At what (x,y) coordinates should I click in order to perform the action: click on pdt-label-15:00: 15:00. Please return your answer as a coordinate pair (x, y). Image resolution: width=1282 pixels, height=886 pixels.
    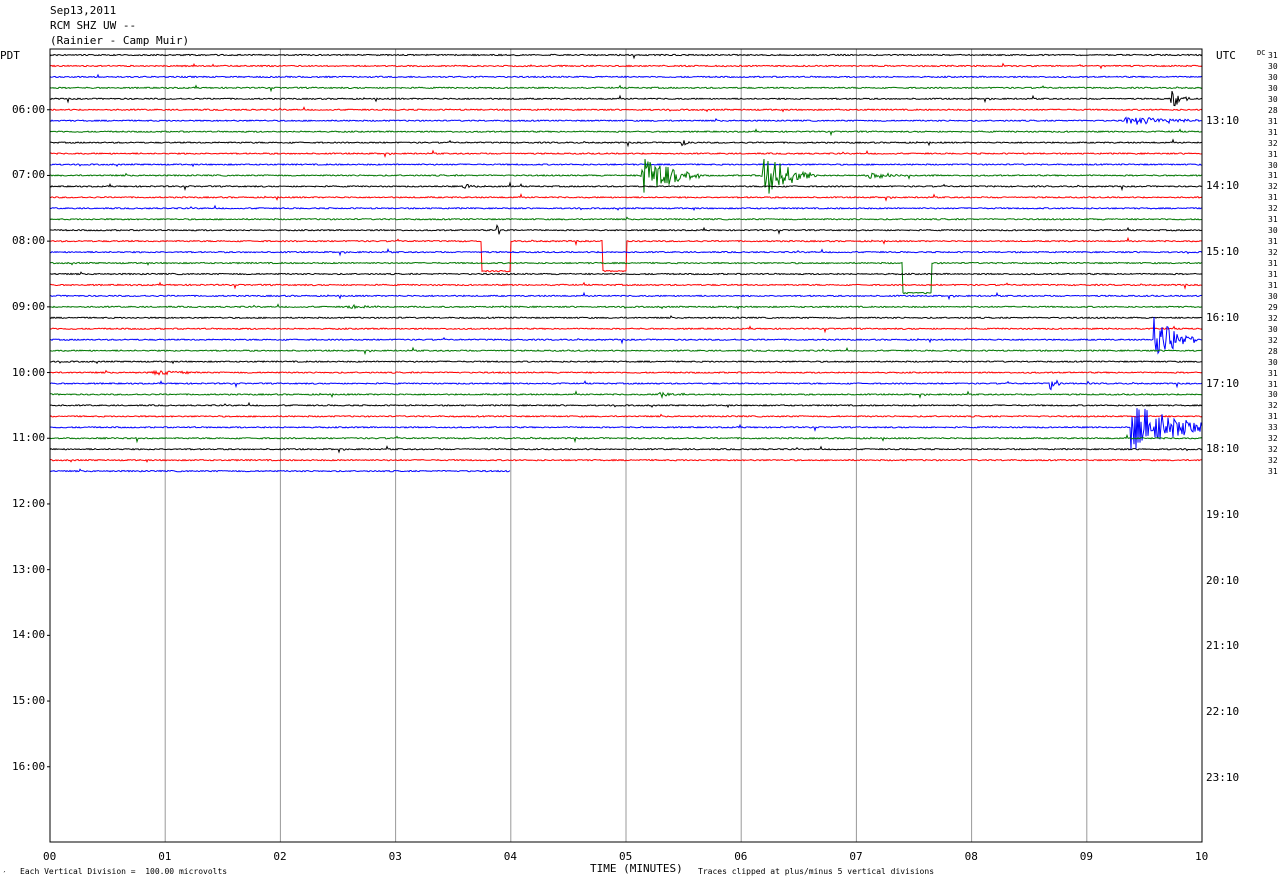
    Looking at the image, I should click on (29, 701).